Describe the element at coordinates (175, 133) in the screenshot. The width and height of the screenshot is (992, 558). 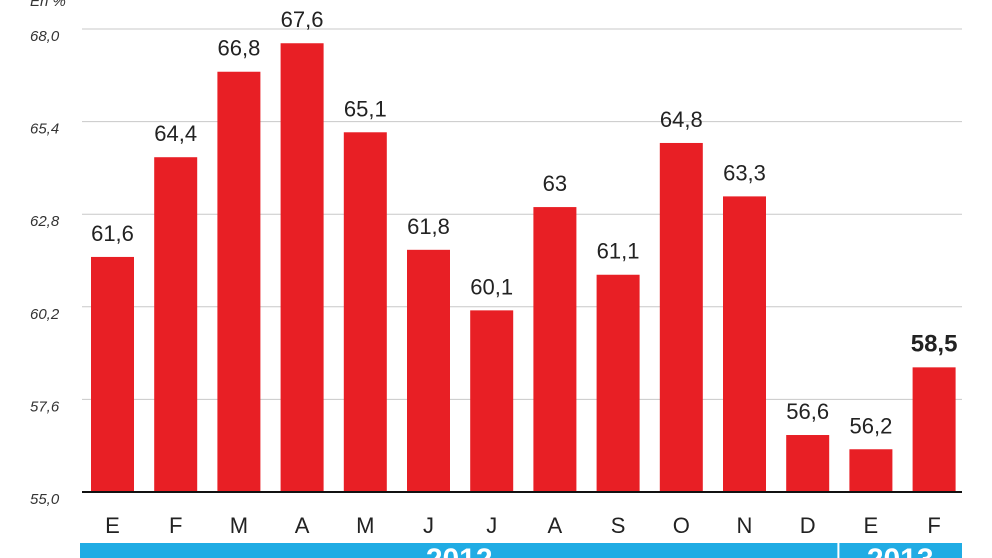
I see `data-label: 64,4` at that location.